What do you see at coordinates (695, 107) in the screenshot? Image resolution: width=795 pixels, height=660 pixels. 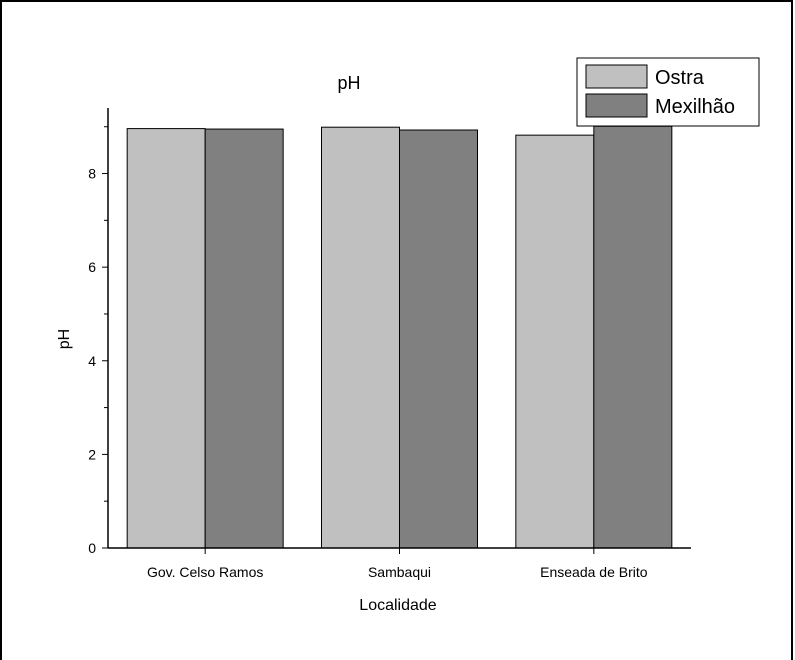 I see `legend-label-mexilhao: Mexilhão` at bounding box center [695, 107].